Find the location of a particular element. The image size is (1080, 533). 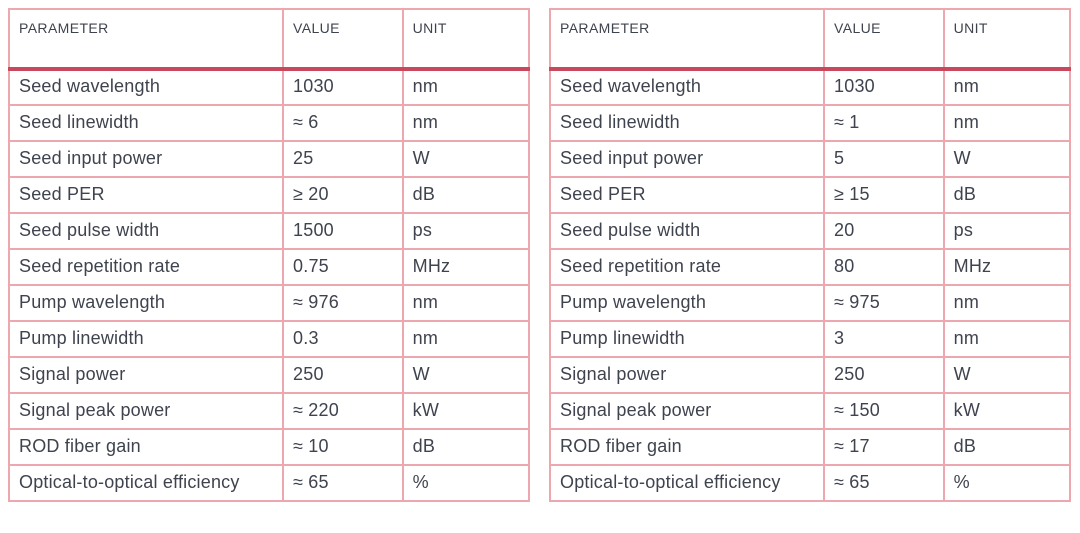

value-cell: ≥ 15 is located at coordinates (884, 195).